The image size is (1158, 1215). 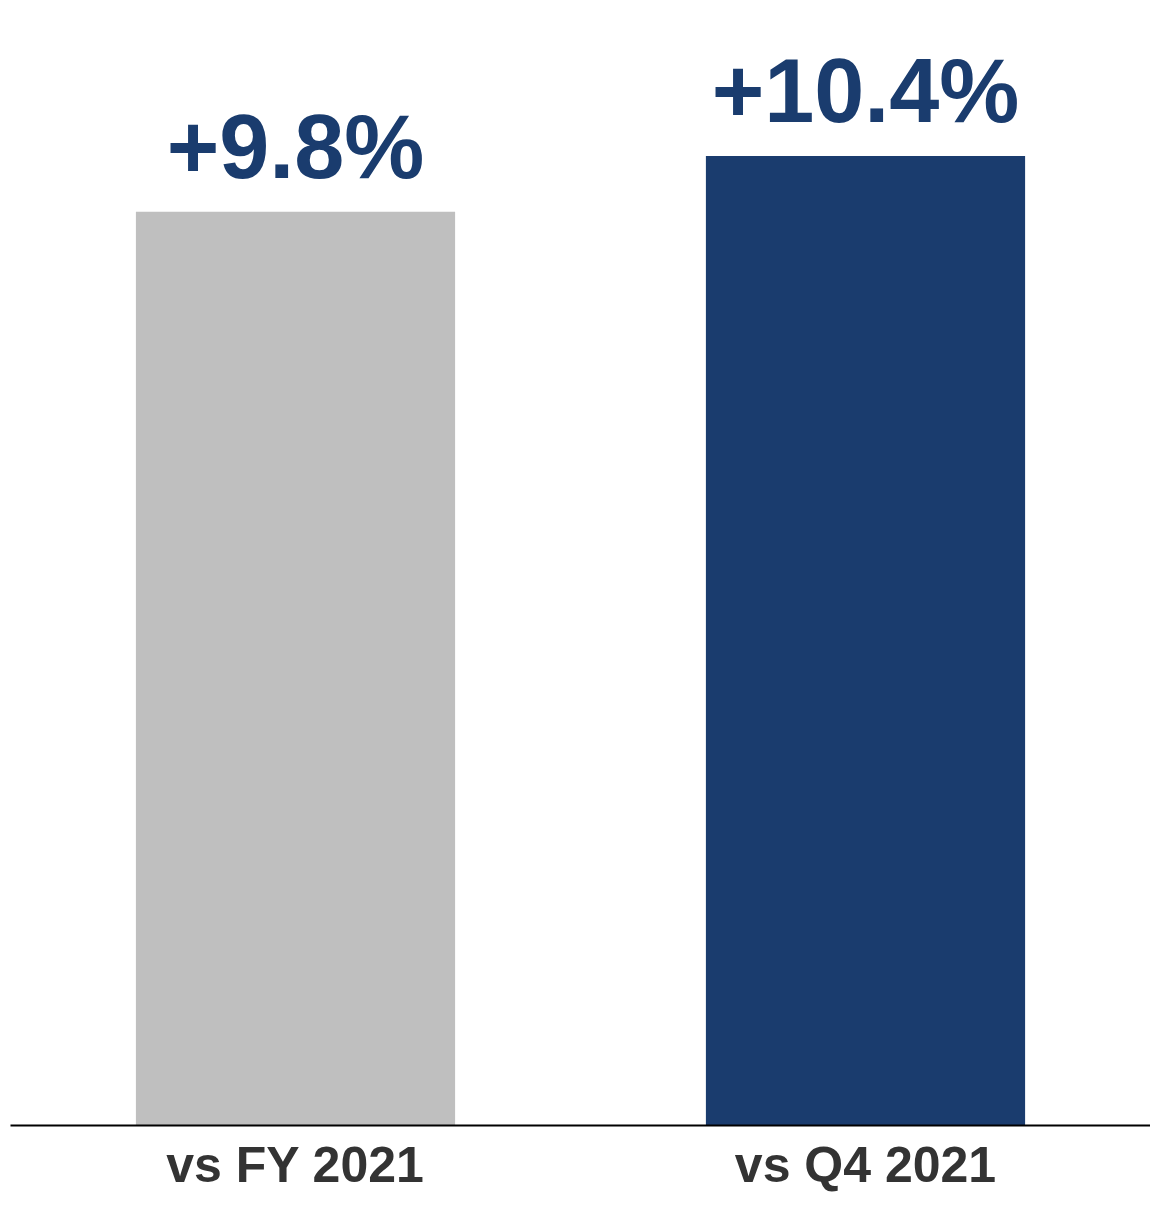 What do you see at coordinates (865, 90) in the screenshot?
I see `data-label: +10.4%` at bounding box center [865, 90].